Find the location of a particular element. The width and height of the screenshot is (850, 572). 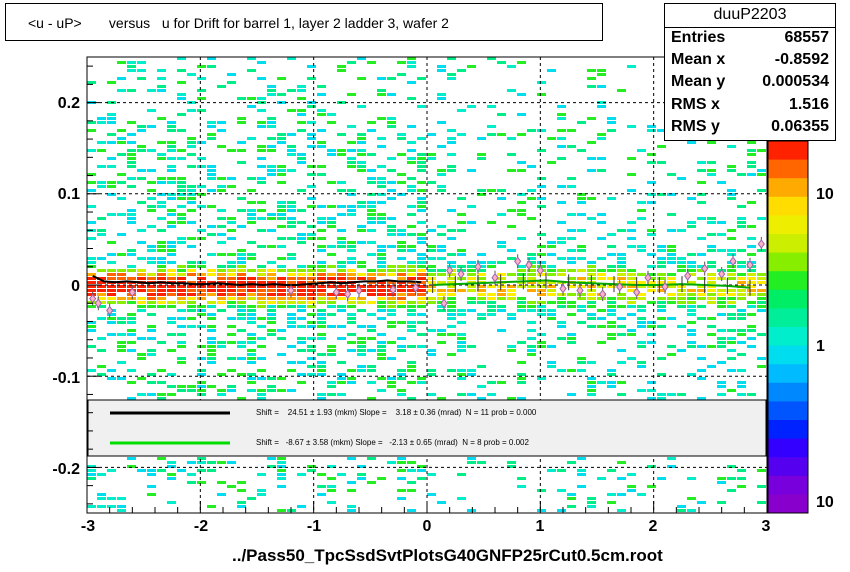

color-scale-swatch is located at coordinates (788, 430).